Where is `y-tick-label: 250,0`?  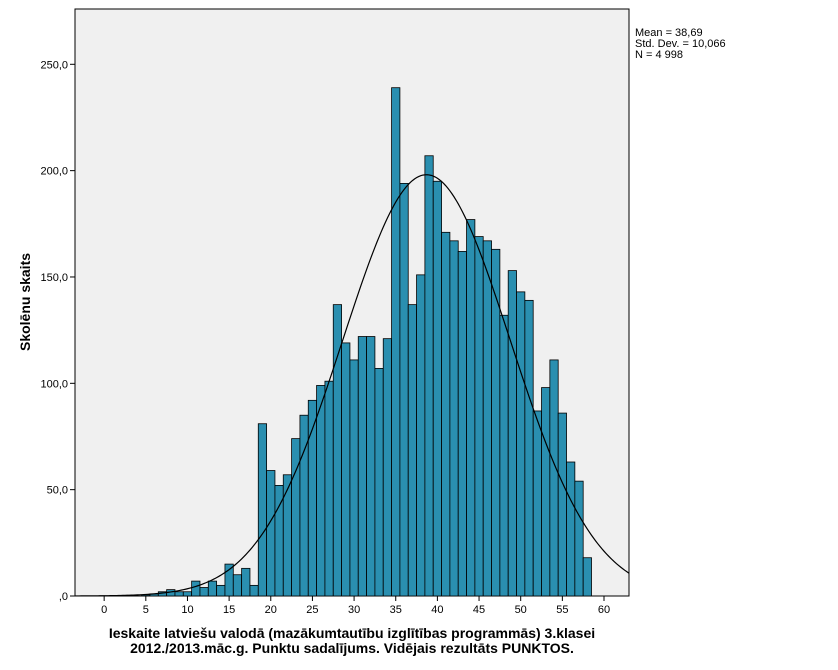 y-tick-label: 250,0 is located at coordinates (54, 65).